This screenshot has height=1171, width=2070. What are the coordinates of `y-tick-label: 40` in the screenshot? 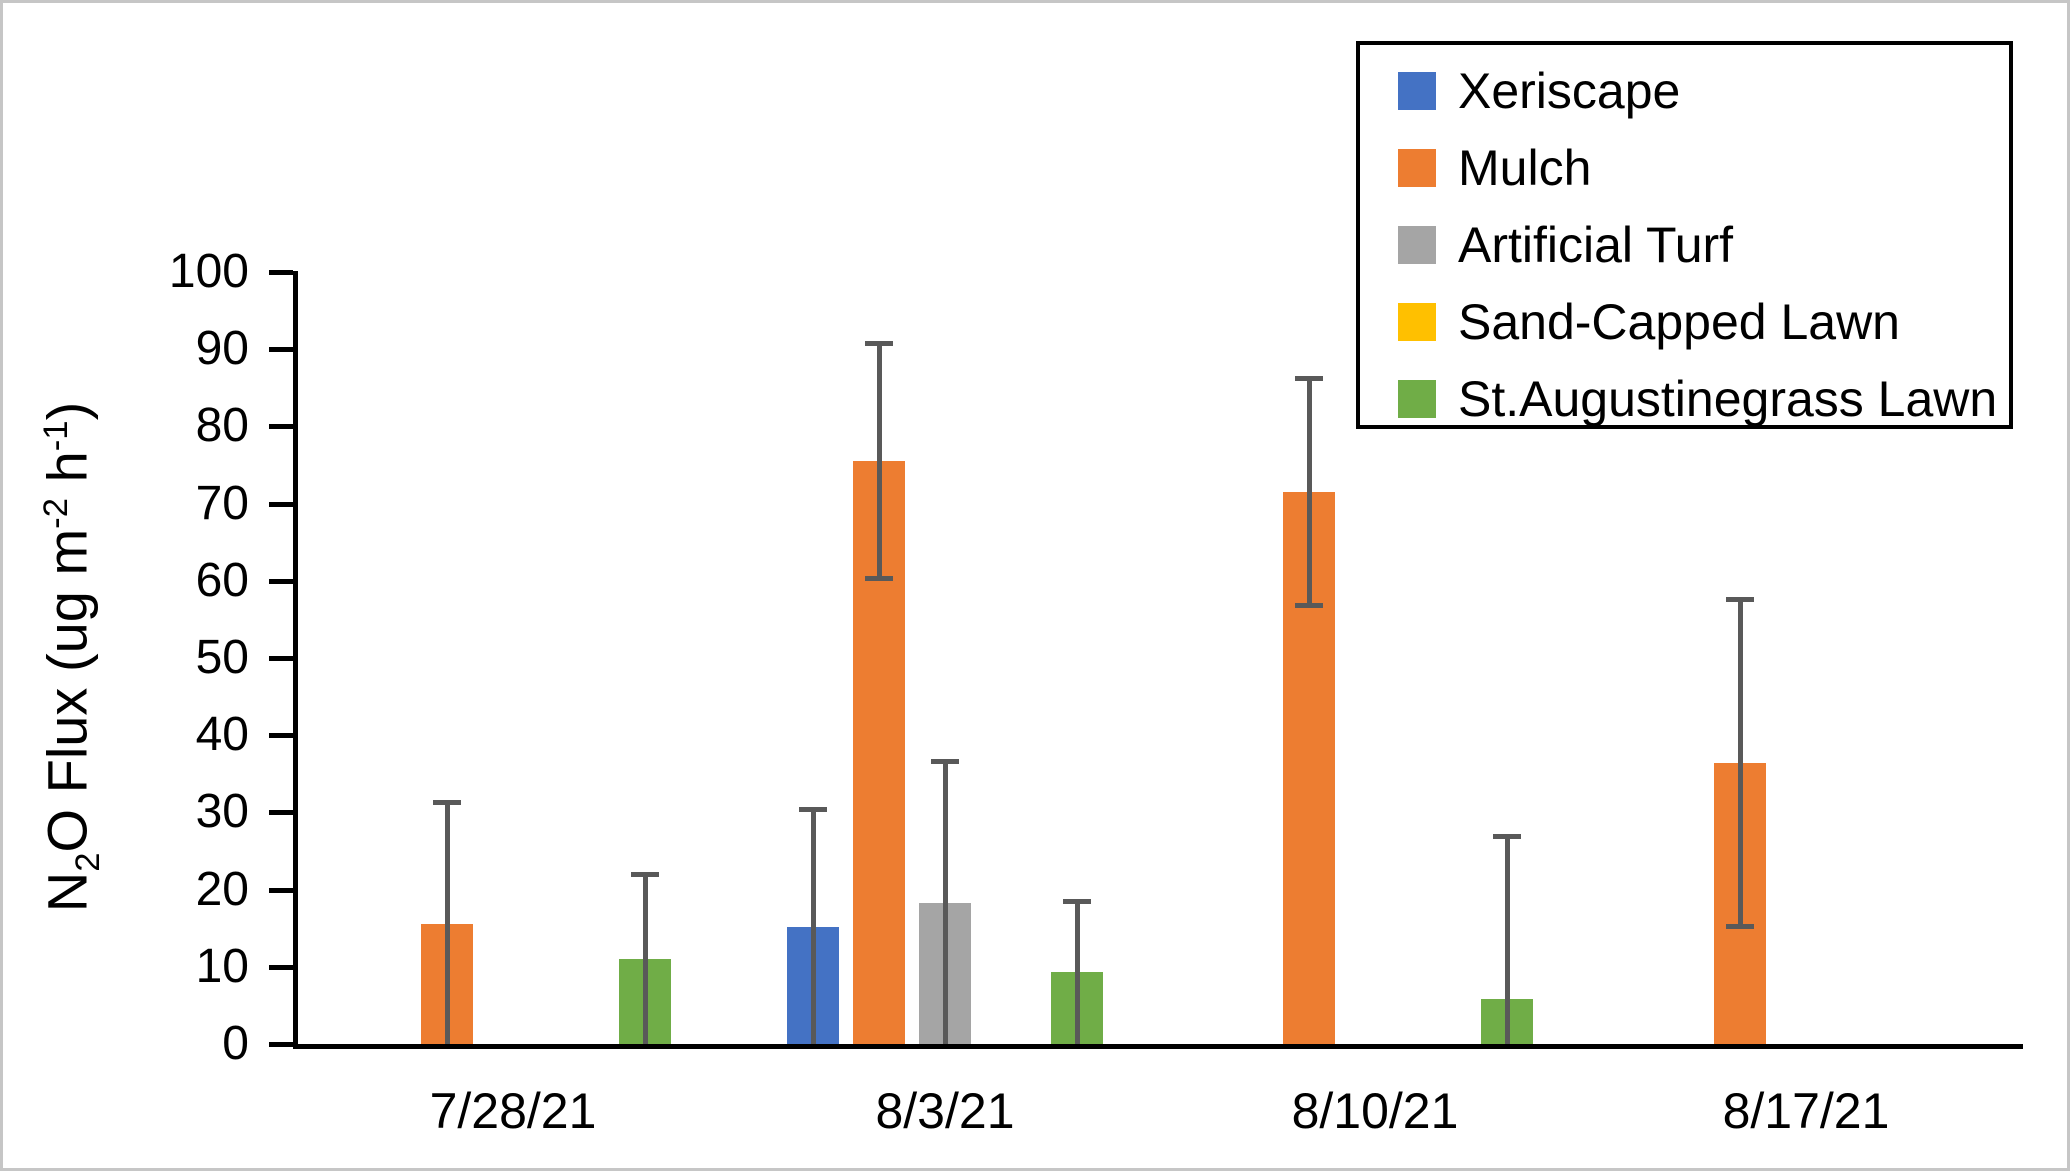 It's located at (222, 735).